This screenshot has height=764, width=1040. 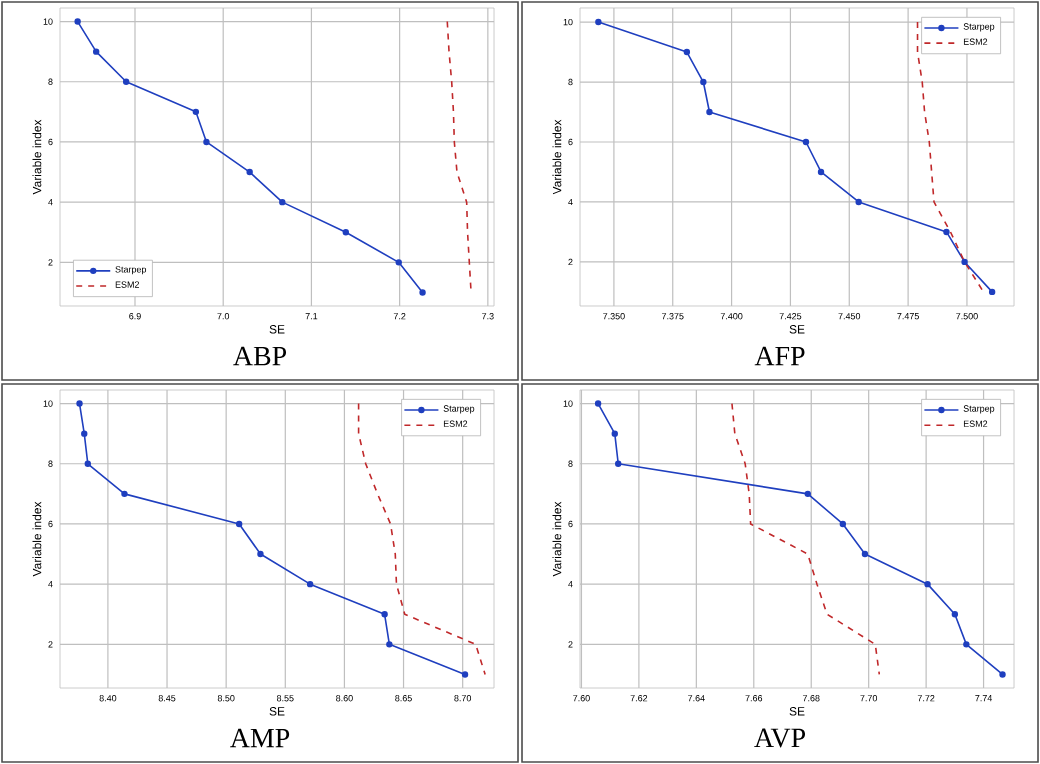 What do you see at coordinates (260, 356) in the screenshot?
I see `text: ABP` at bounding box center [260, 356].